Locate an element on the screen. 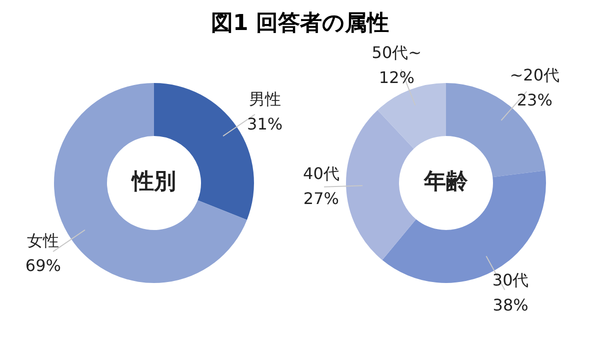  slice-label: 40代 is located at coordinates (321, 174).